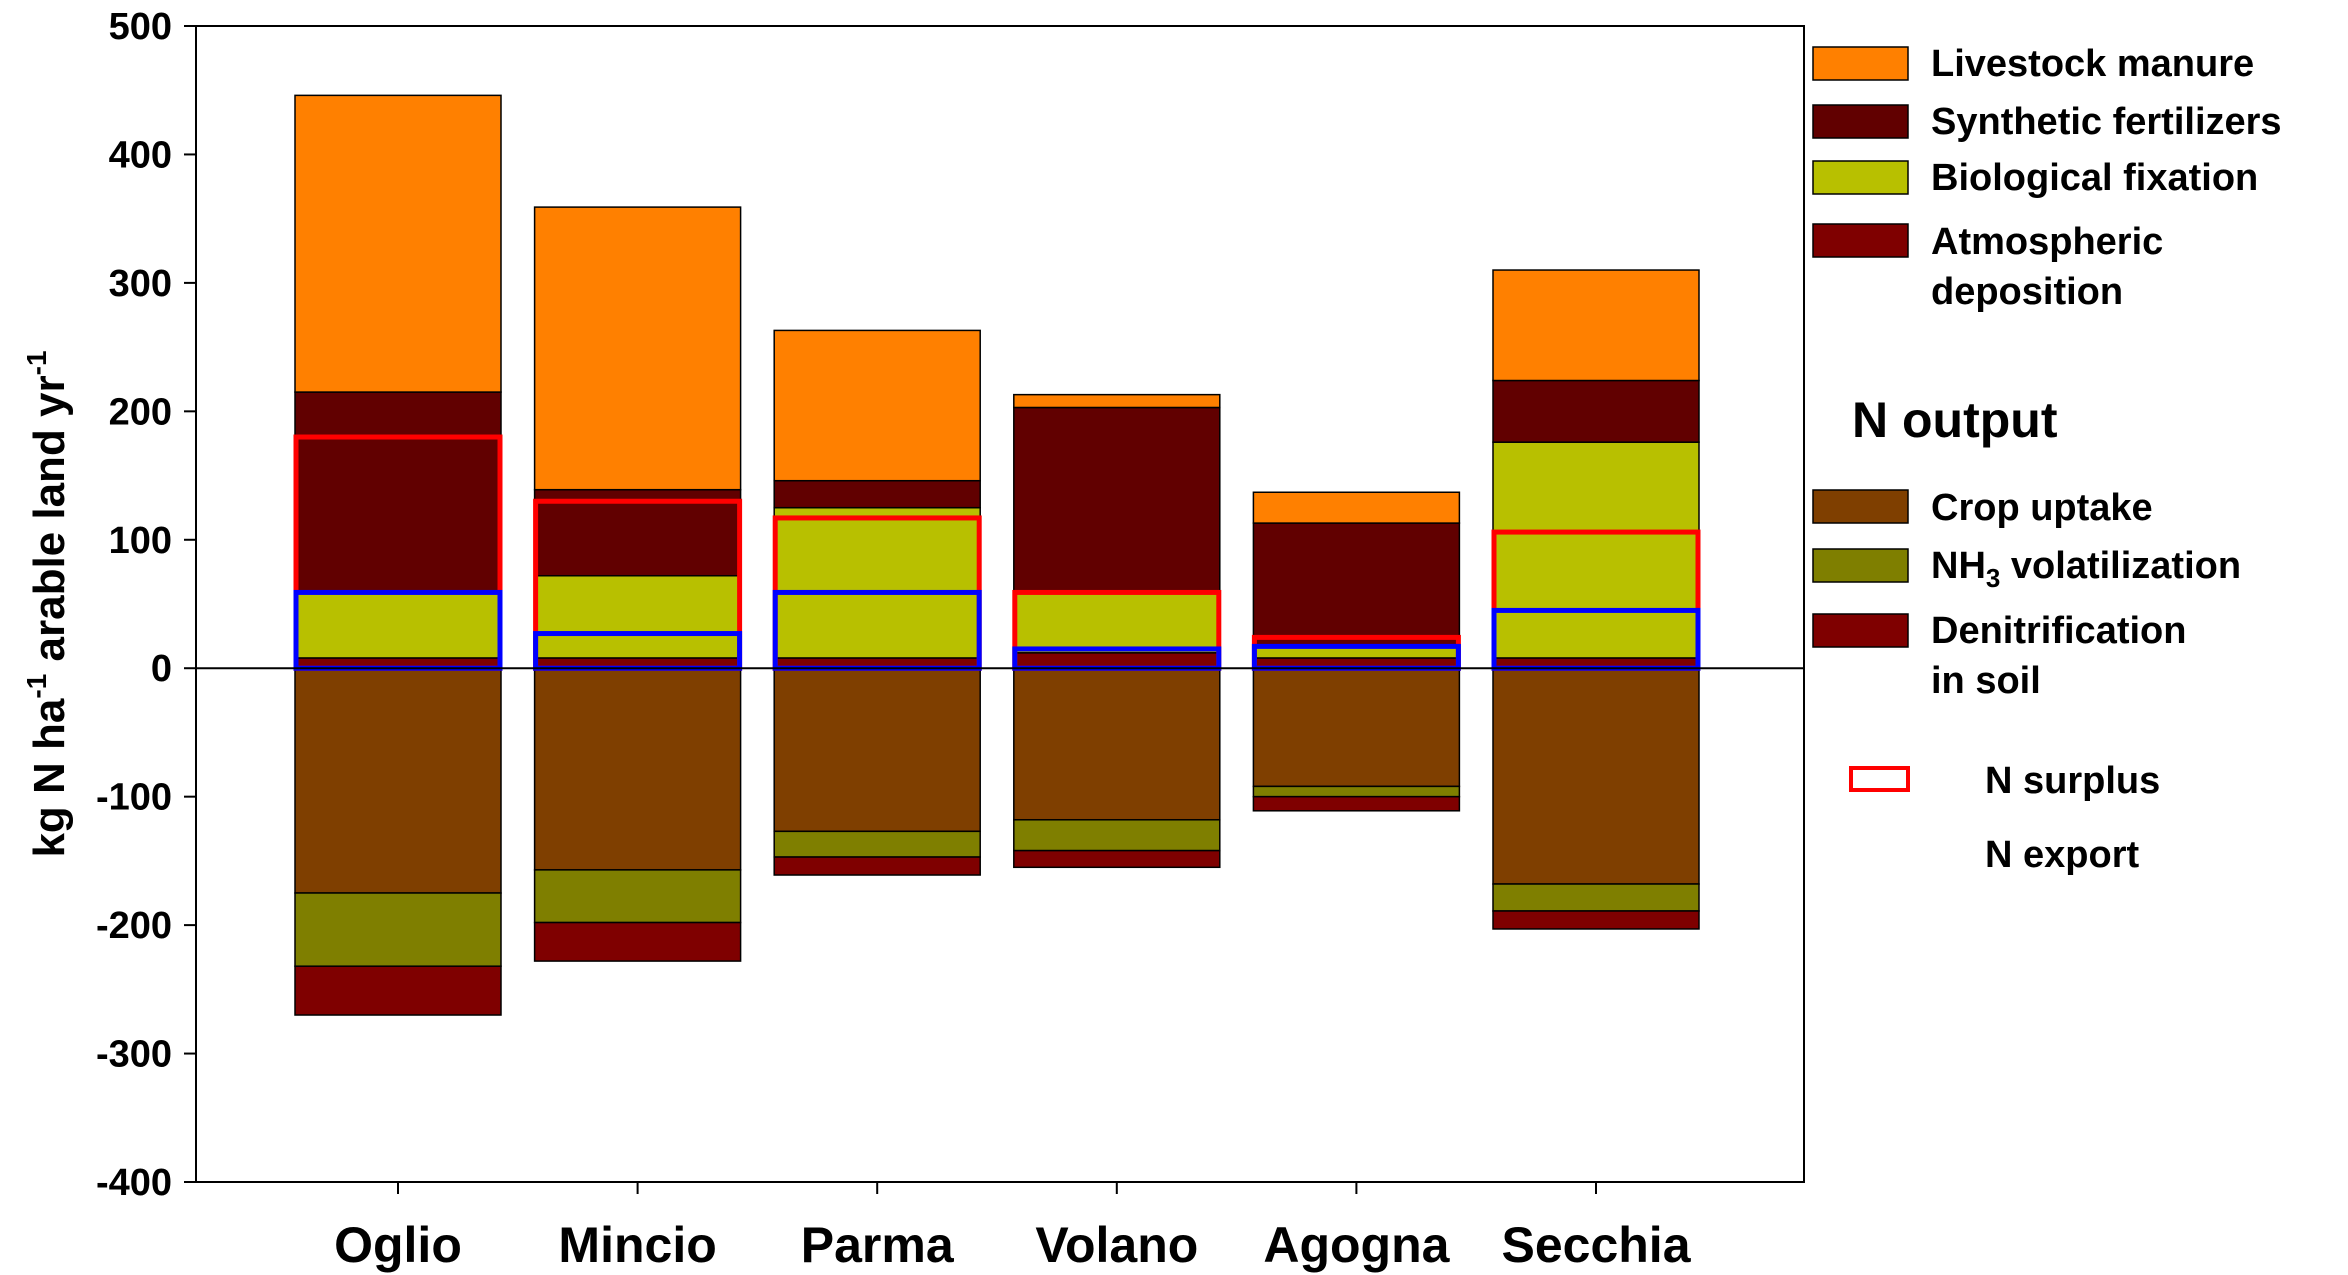 The image size is (2348, 1275). Describe the element at coordinates (878, 1245) in the screenshot. I see `x-category-label-parma: Parma` at that location.